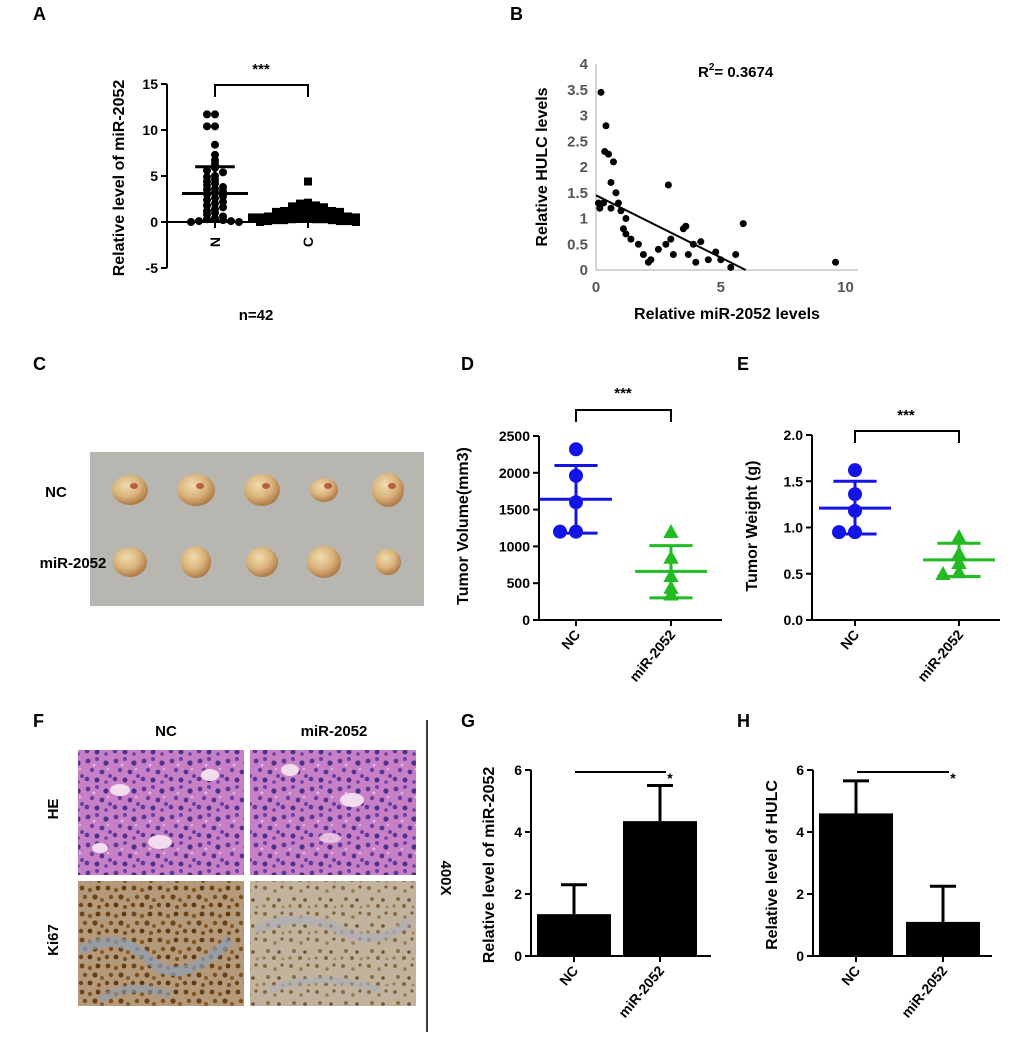  I want to click on panel-letter-e: E, so click(743, 364).